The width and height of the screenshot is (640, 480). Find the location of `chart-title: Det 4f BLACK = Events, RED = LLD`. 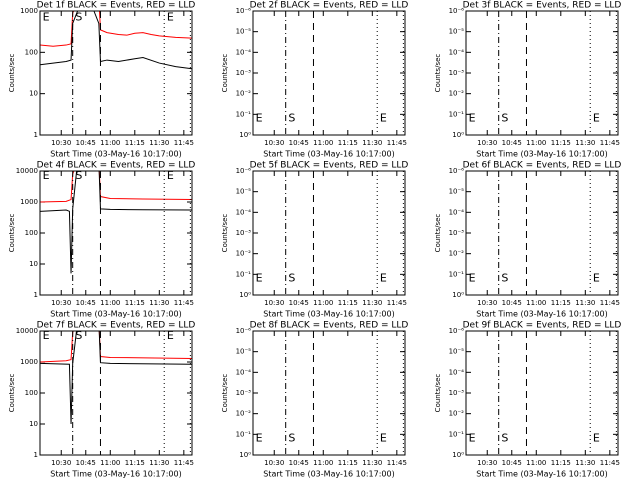

chart-title: Det 4f BLACK = Events, RED = LLD is located at coordinates (116, 166).